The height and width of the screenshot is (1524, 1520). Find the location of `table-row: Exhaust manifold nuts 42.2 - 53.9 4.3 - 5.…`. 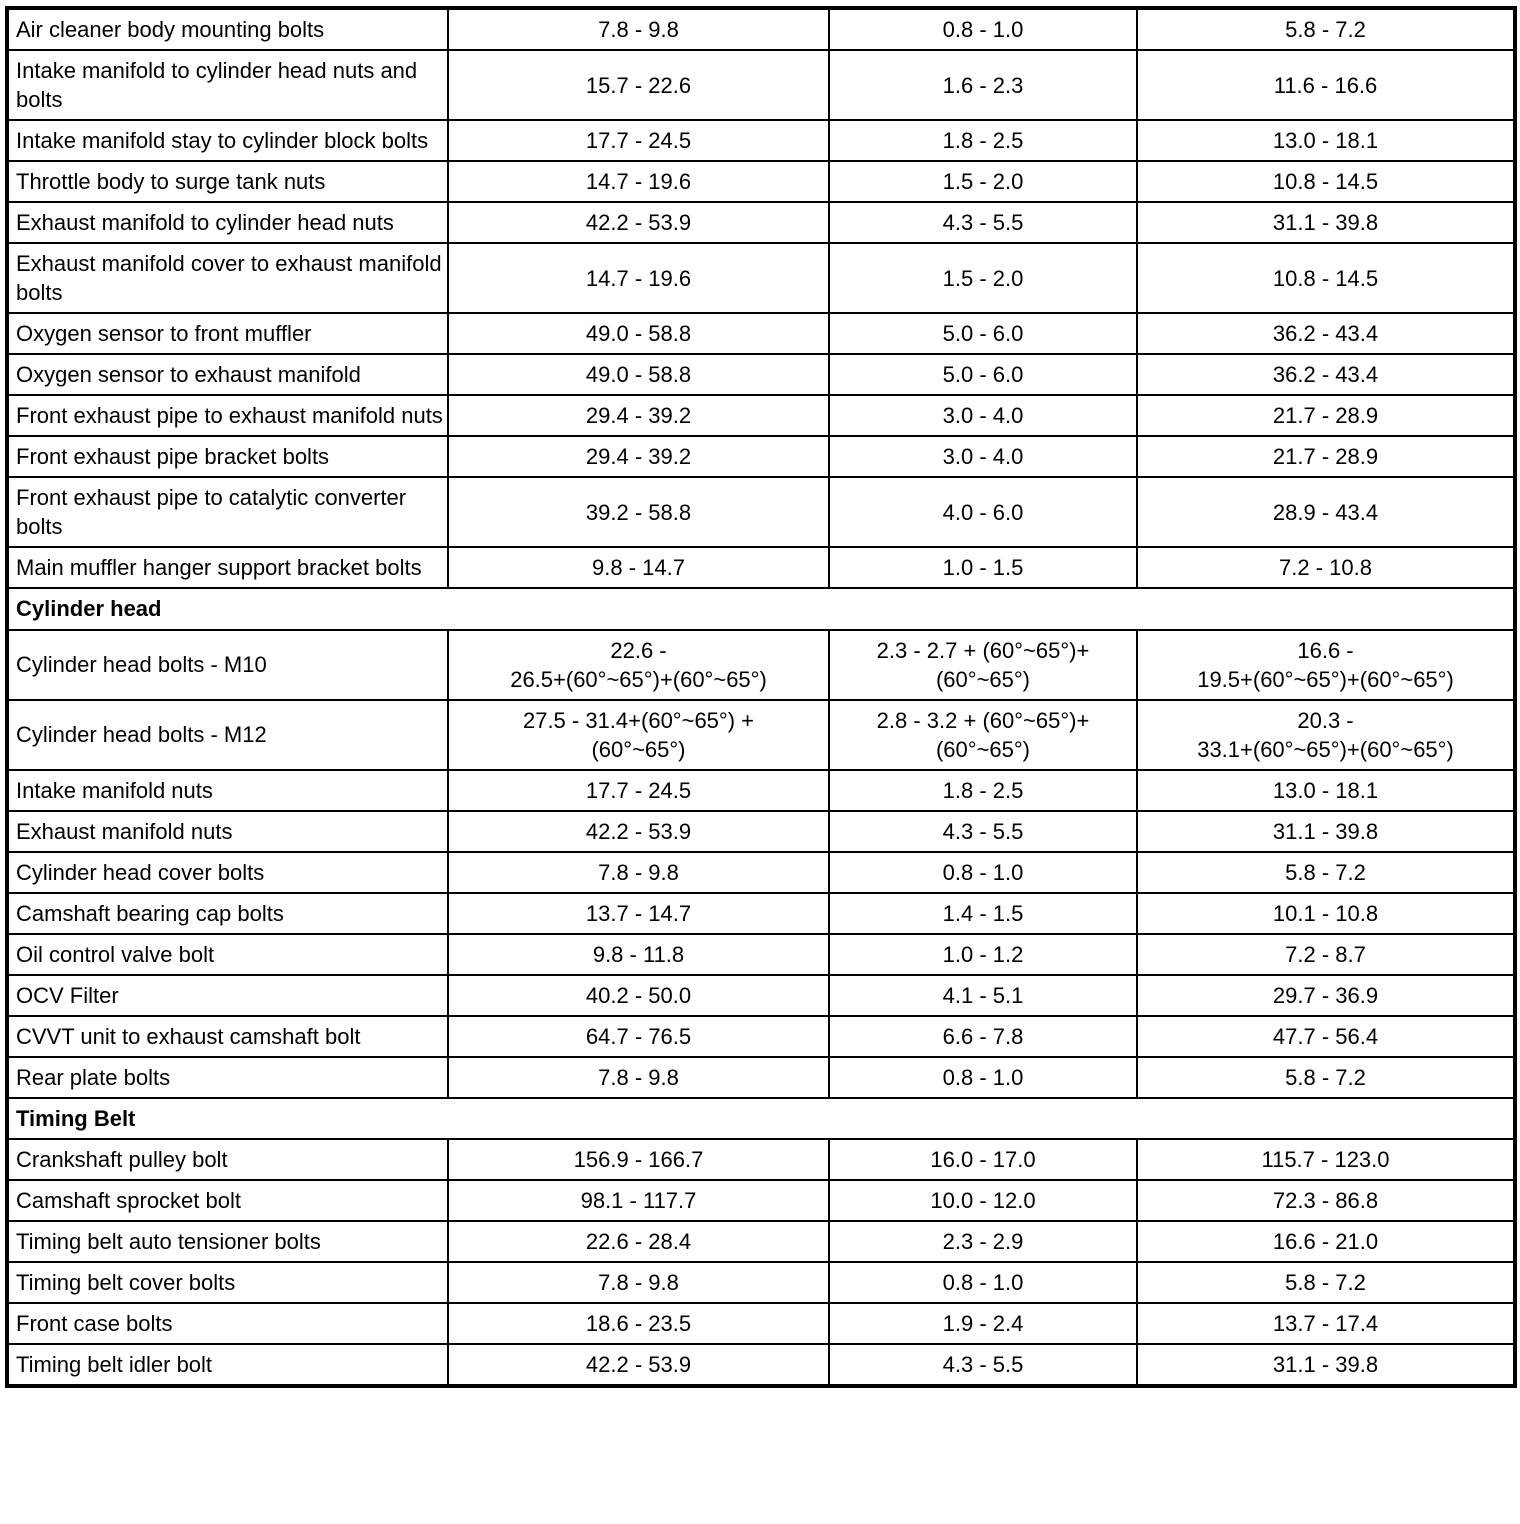

table-row: Exhaust manifold nuts 42.2 - 53.9 4.3 - 5.… is located at coordinates (761, 831).